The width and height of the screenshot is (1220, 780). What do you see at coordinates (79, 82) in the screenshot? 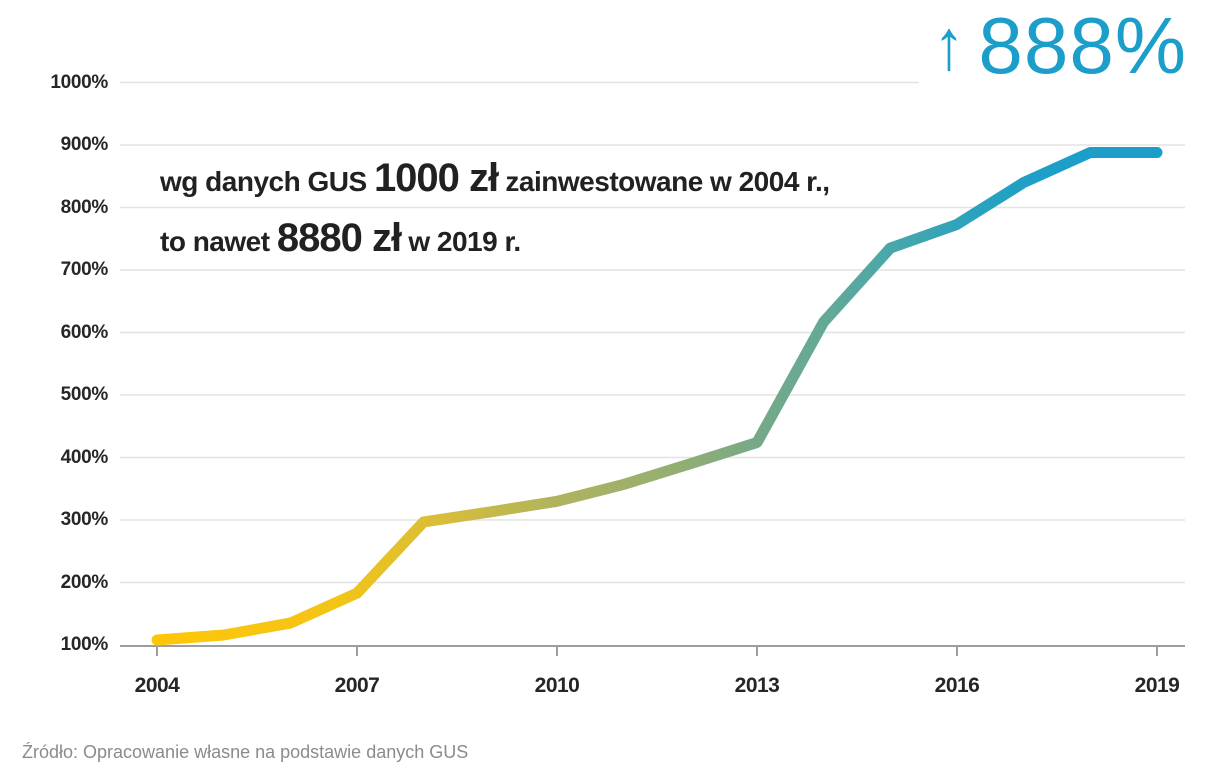
I see `y-axis-label: 1000%` at bounding box center [79, 82].